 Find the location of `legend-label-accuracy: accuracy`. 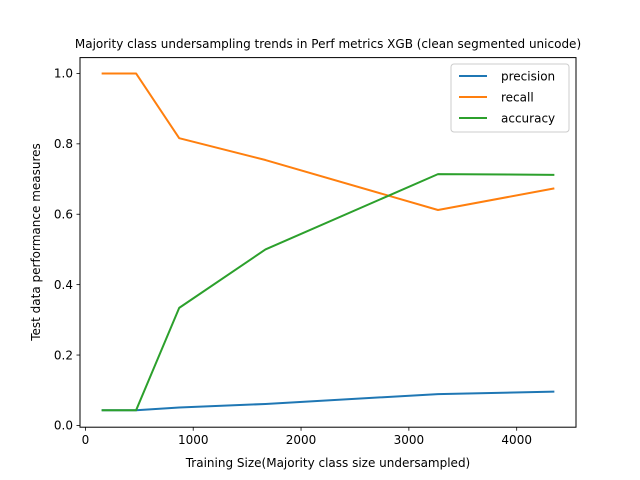

legend-label-accuracy: accuracy is located at coordinates (528, 119).